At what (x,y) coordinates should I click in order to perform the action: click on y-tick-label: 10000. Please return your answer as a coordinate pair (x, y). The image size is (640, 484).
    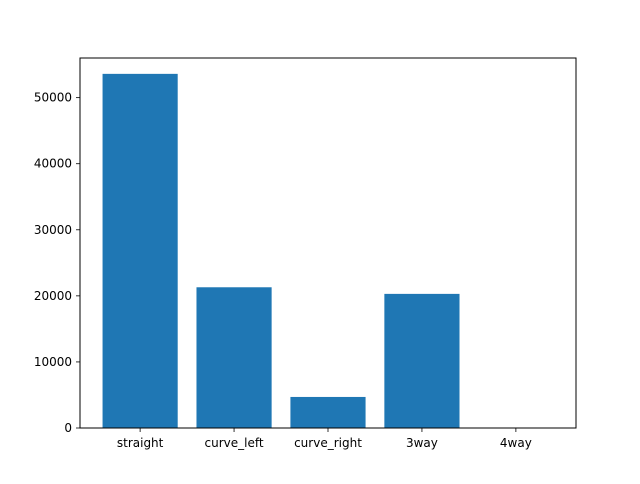
    Looking at the image, I should click on (53, 362).